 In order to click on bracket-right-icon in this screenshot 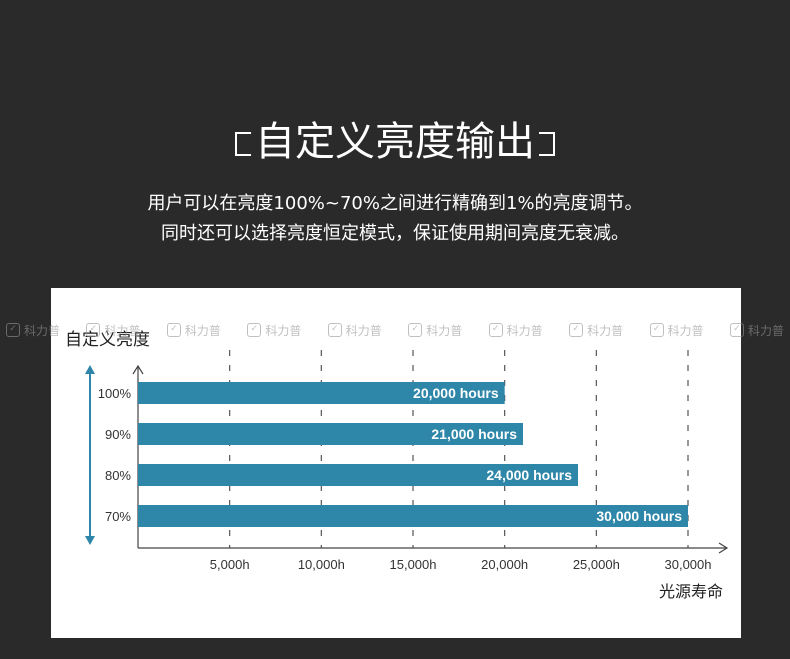, I will do `click(547, 144)`.